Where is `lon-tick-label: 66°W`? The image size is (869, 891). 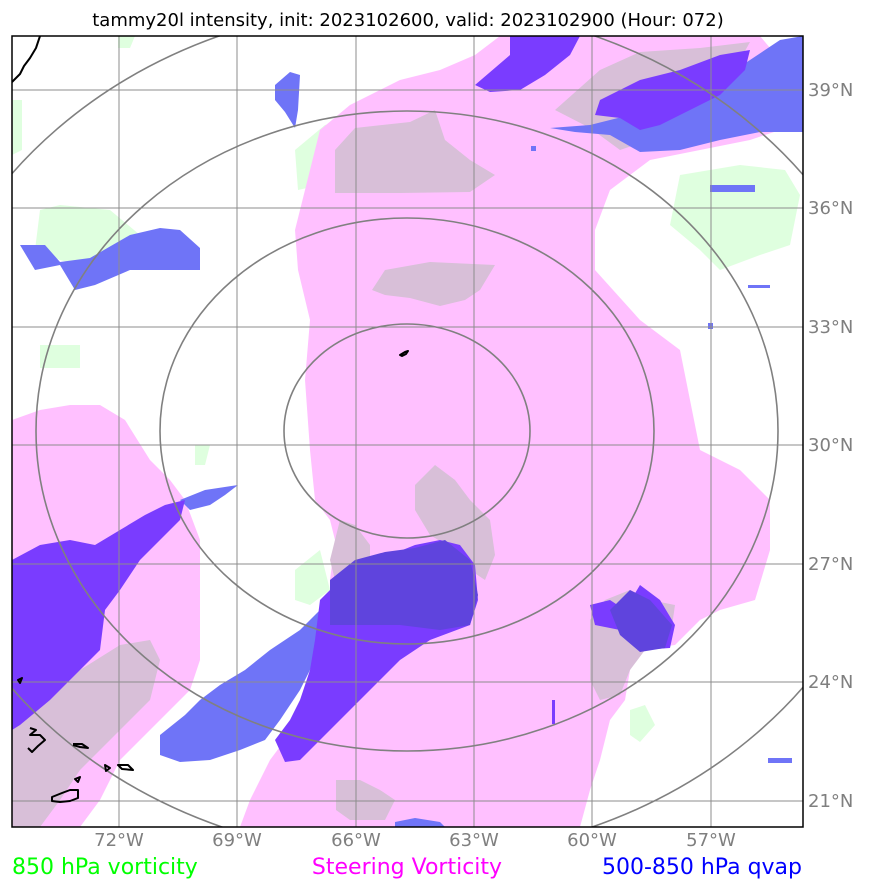
lon-tick-label: 66°W is located at coordinates (356, 840).